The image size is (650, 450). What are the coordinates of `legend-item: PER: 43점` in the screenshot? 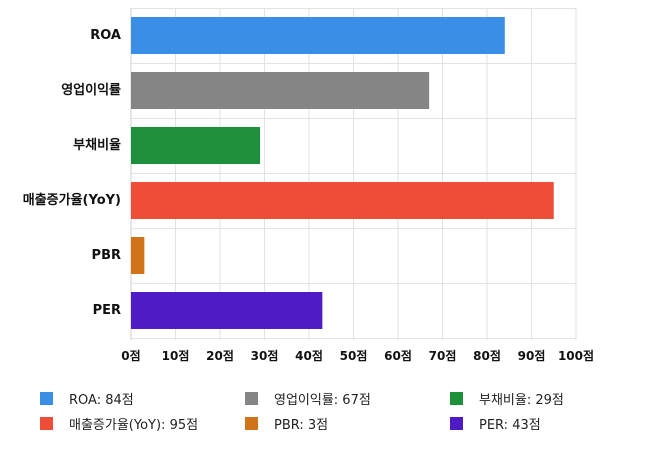 It's located at (495, 423).